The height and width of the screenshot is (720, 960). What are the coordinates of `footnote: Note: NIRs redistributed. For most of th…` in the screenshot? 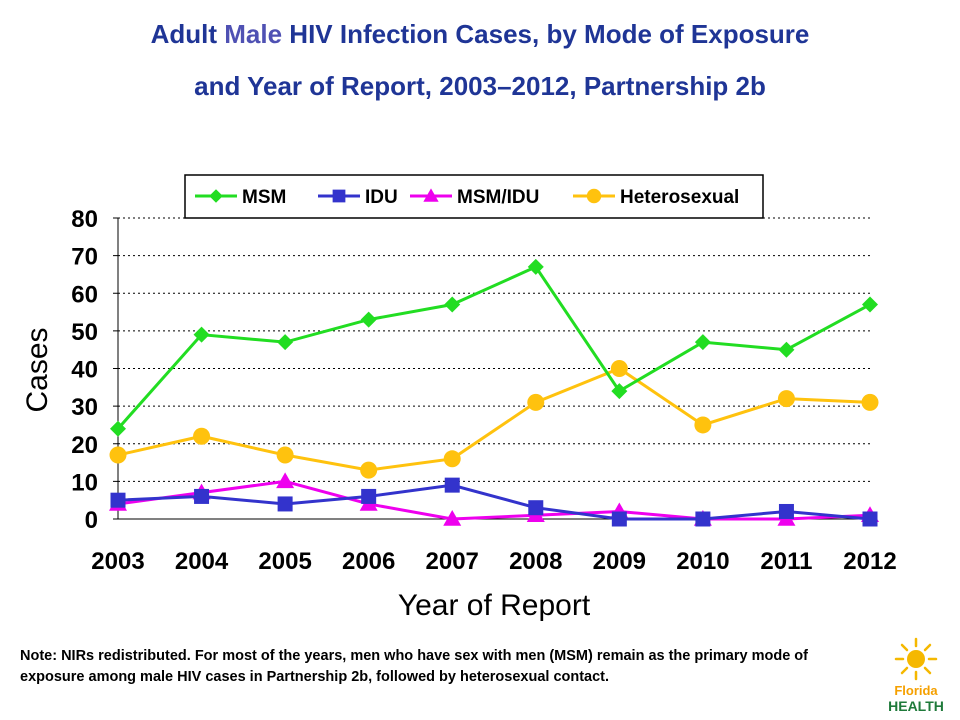 It's located at (414, 666).